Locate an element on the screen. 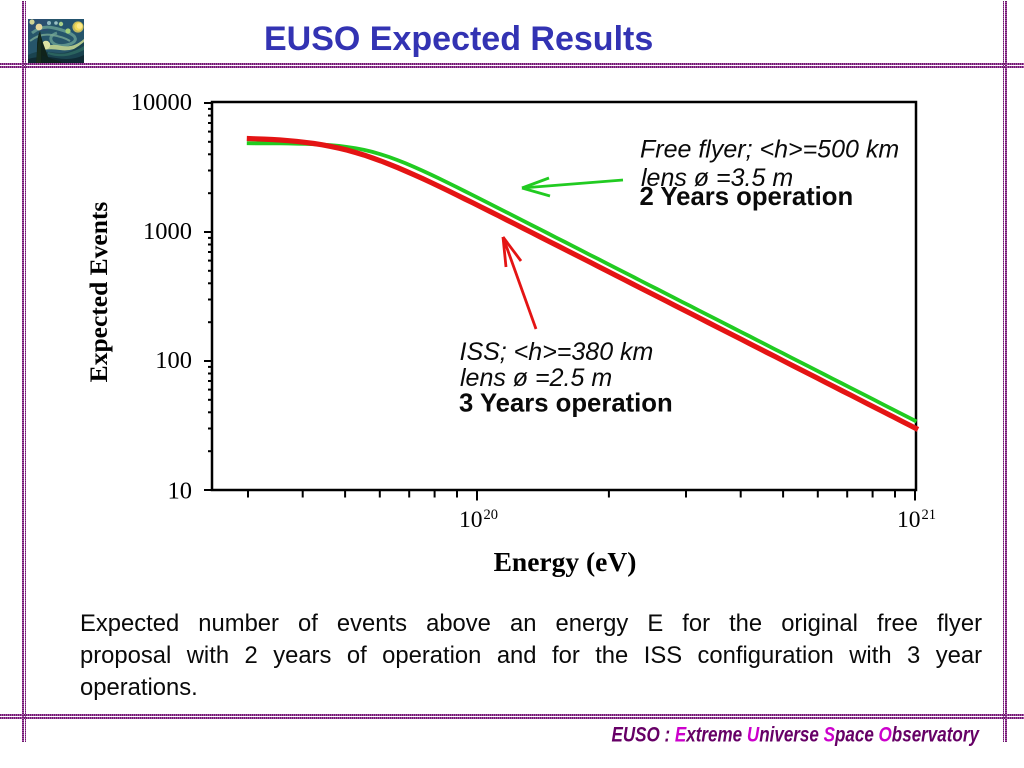  svg-text: 1000 is located at coordinates (167, 231).